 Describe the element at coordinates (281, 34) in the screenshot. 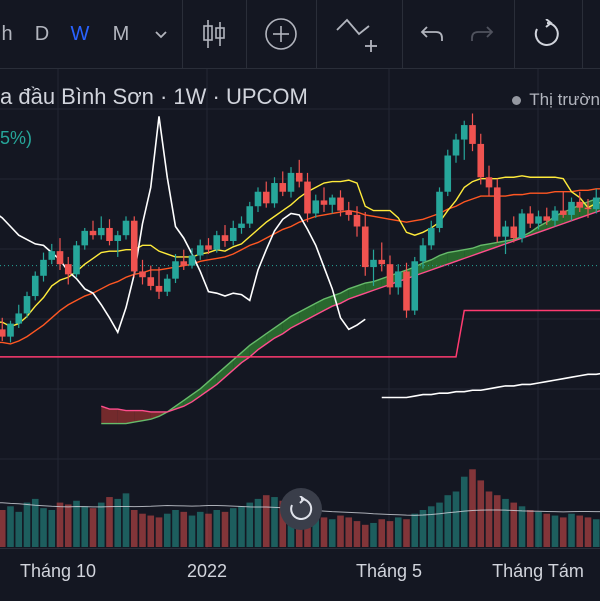

I see `add-indicator-icon` at that location.